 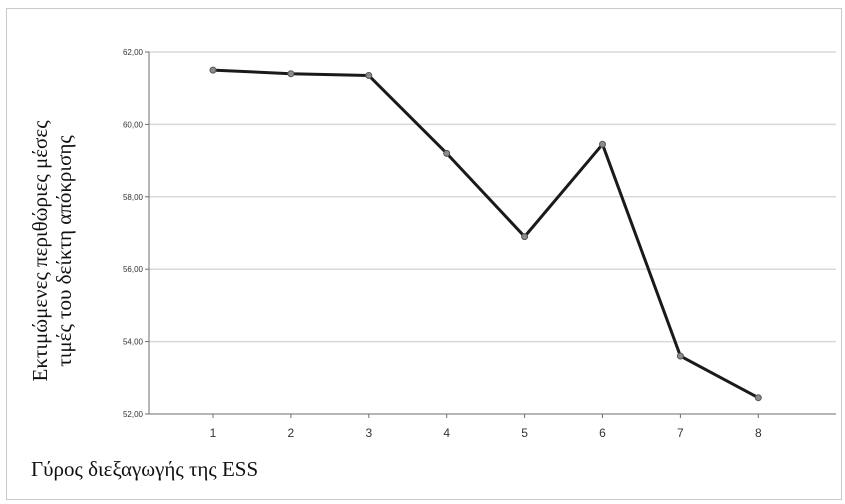 What do you see at coordinates (133, 414) in the screenshot?
I see `y-tick-label: 52,00` at bounding box center [133, 414].